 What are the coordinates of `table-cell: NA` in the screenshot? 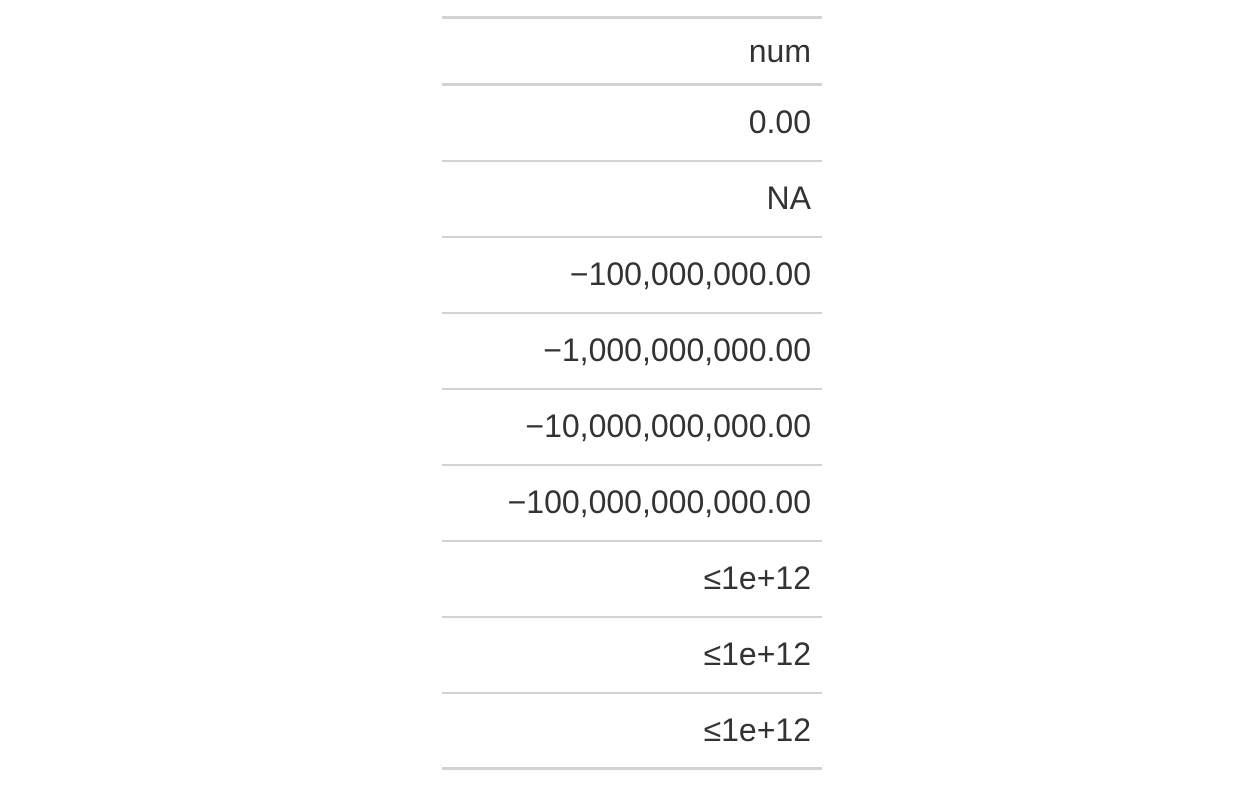 It's located at (632, 198).